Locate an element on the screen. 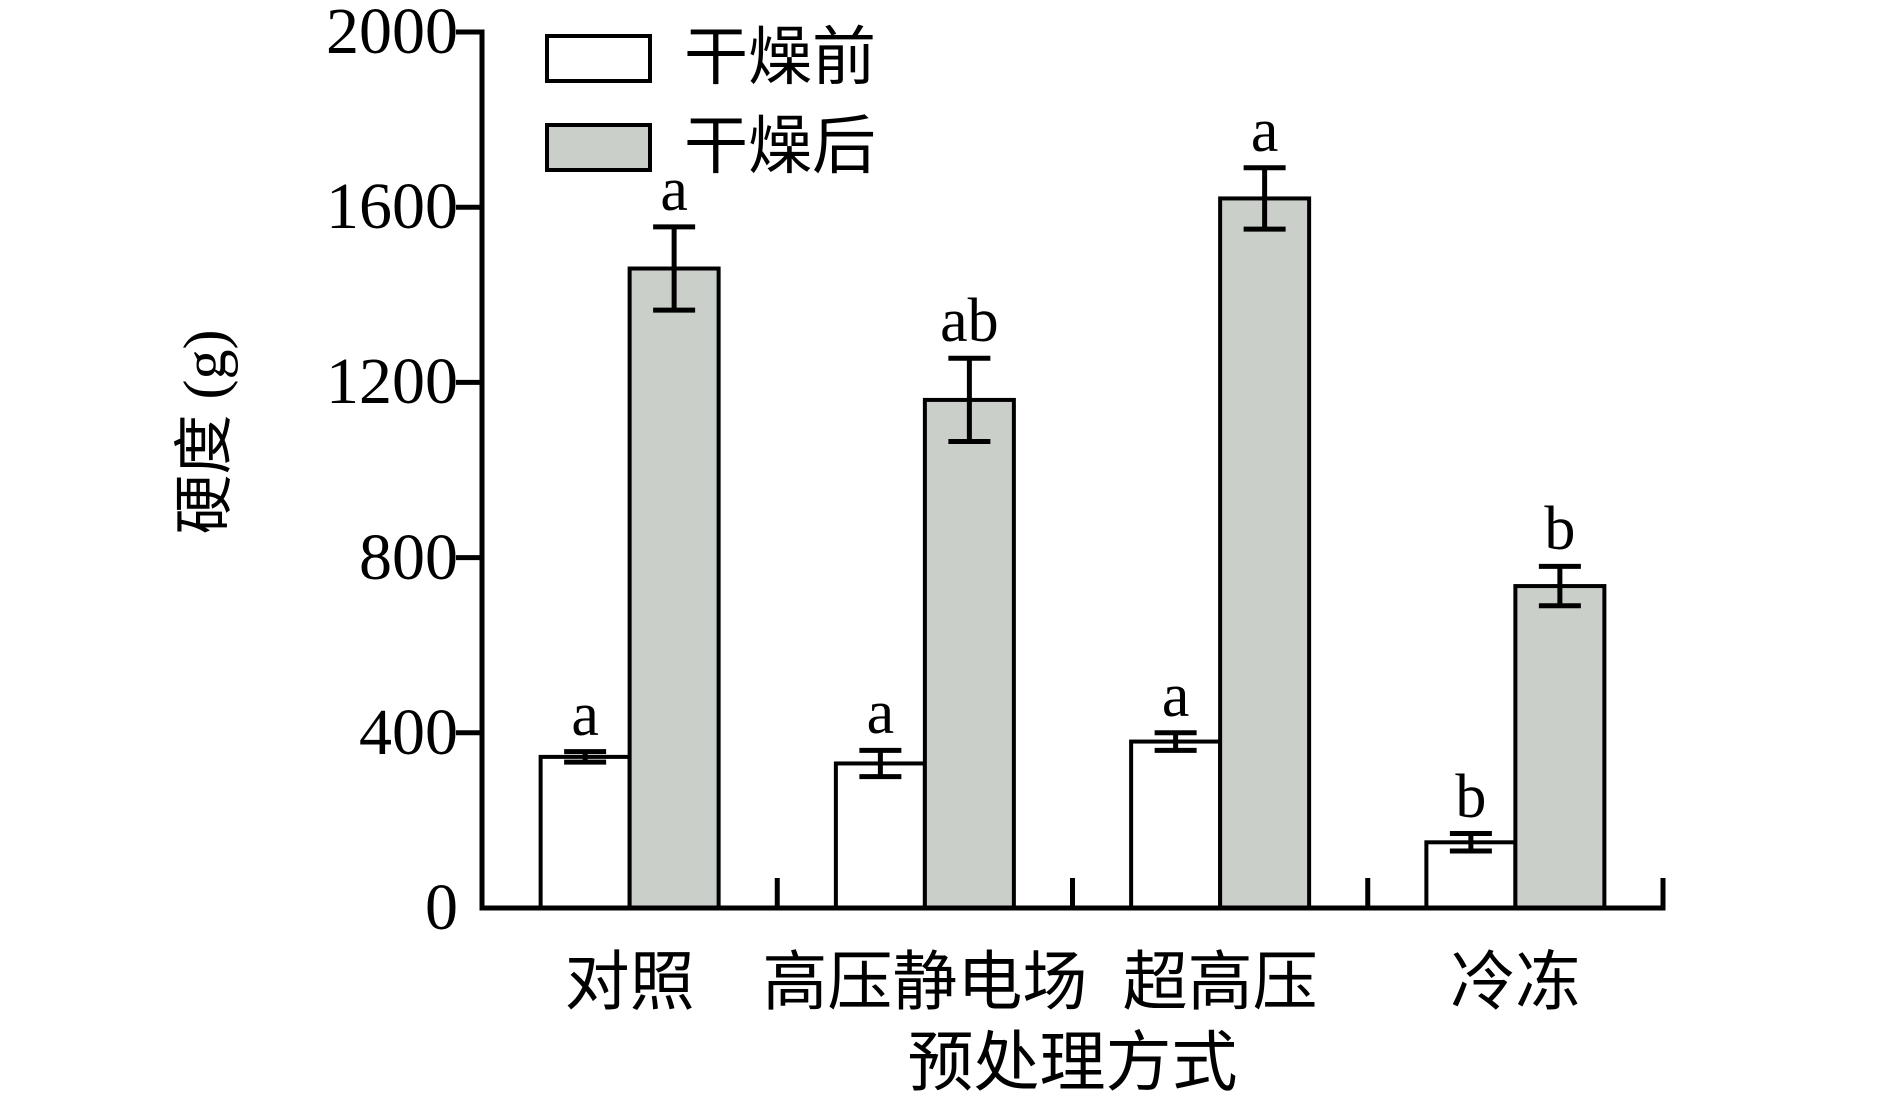  legend-swatch-before-drying is located at coordinates (598, 58).